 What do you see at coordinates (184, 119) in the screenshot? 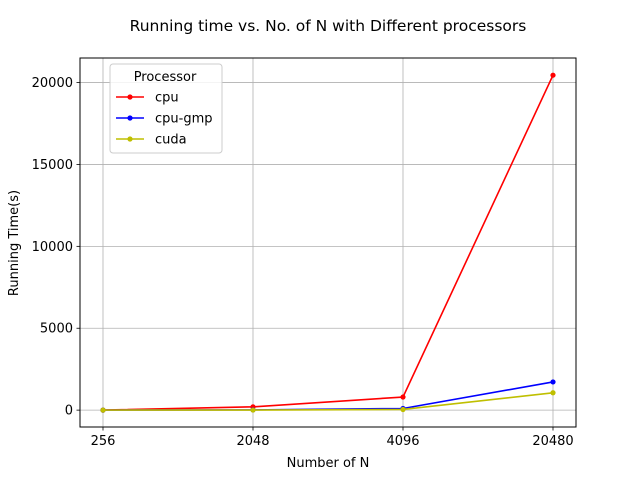
I see `legend-label-cpu-gmp: cpu-gmp` at bounding box center [184, 119].